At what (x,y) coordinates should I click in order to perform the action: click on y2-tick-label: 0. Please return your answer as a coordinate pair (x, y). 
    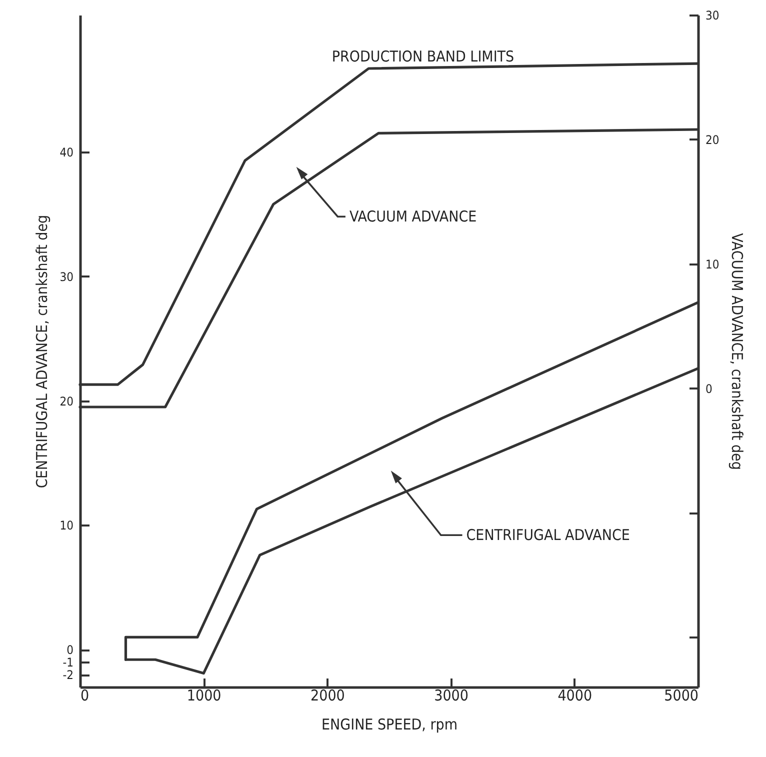
    Looking at the image, I should click on (709, 389).